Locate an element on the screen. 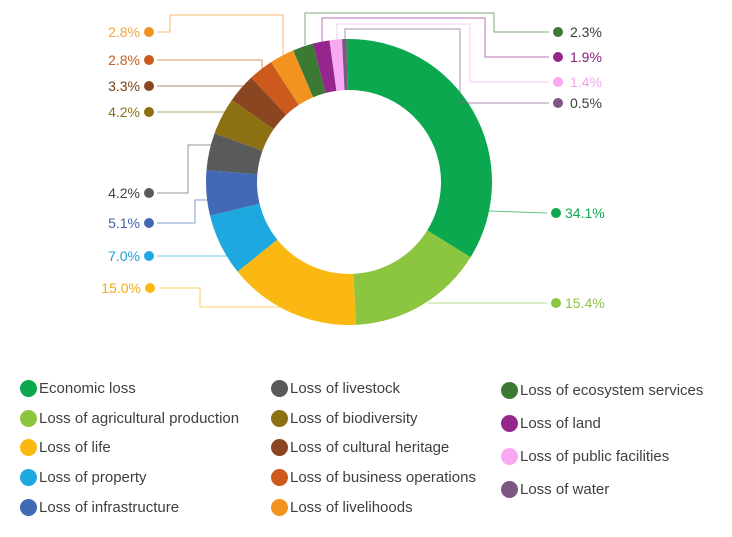 The height and width of the screenshot is (537, 732). leader-line-loss-of-water is located at coordinates (446, 66).